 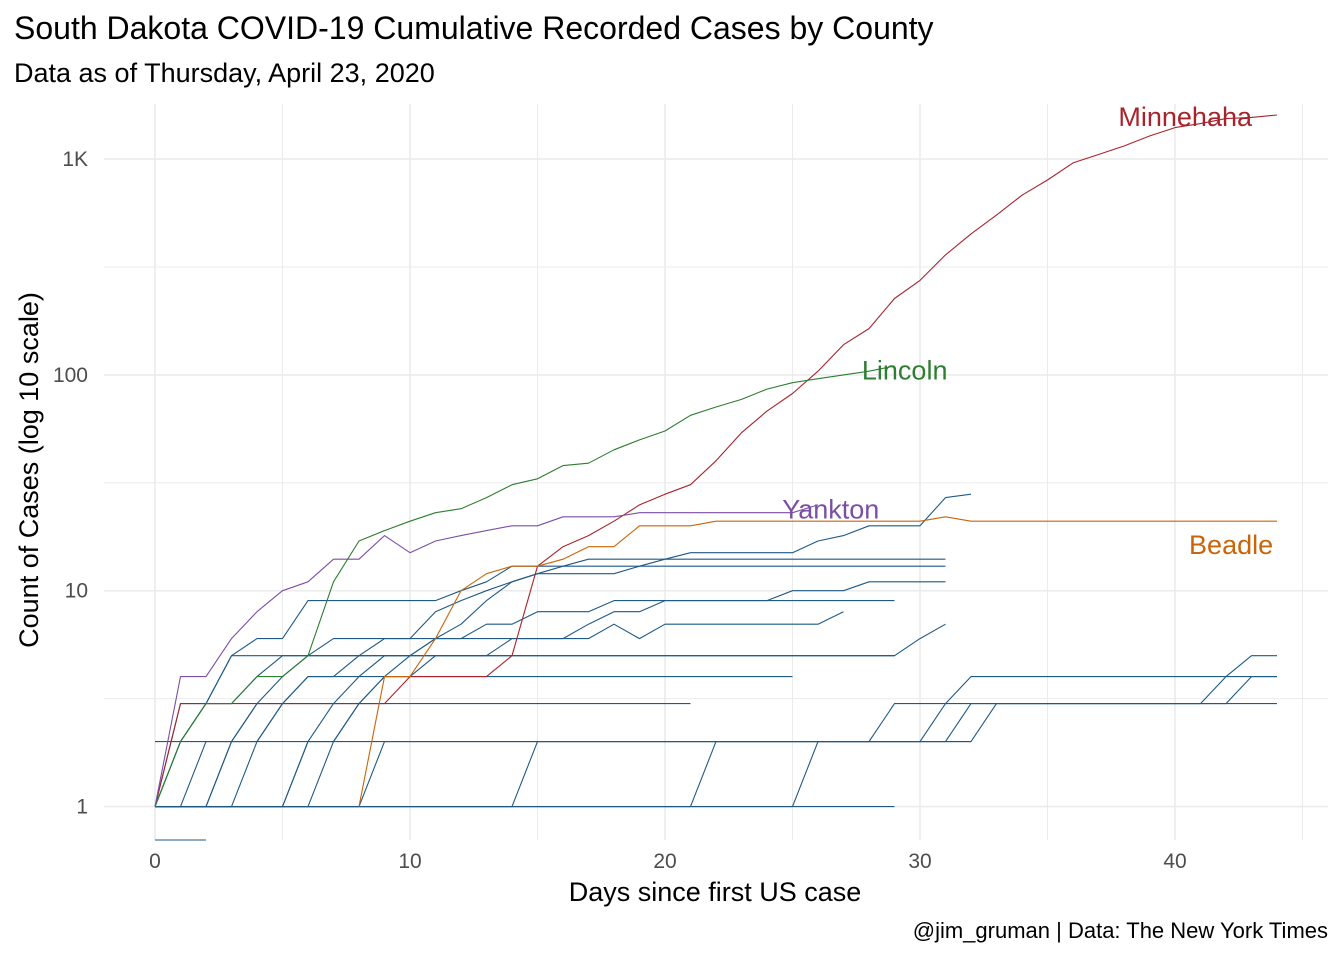 What do you see at coordinates (830, 510) in the screenshot?
I see `series-label-yankton: Yankton` at bounding box center [830, 510].